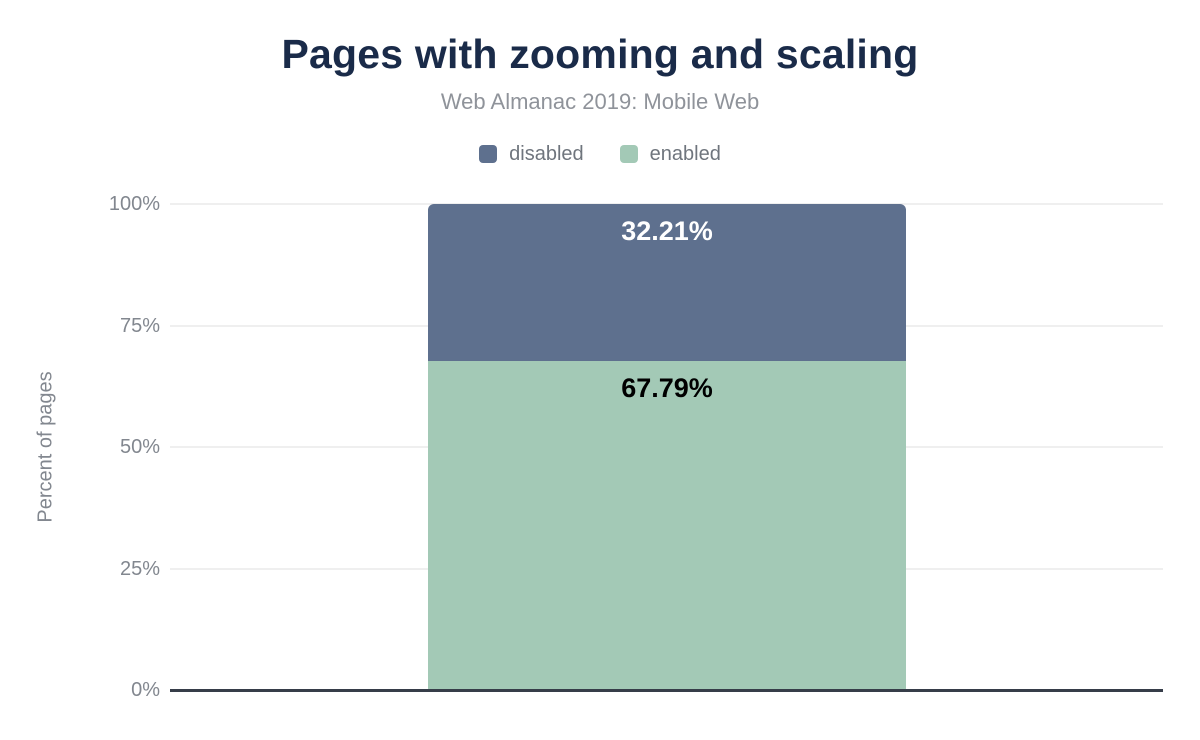  Describe the element at coordinates (600, 54) in the screenshot. I see `chart-title: Pages with zooming and scaling` at that location.